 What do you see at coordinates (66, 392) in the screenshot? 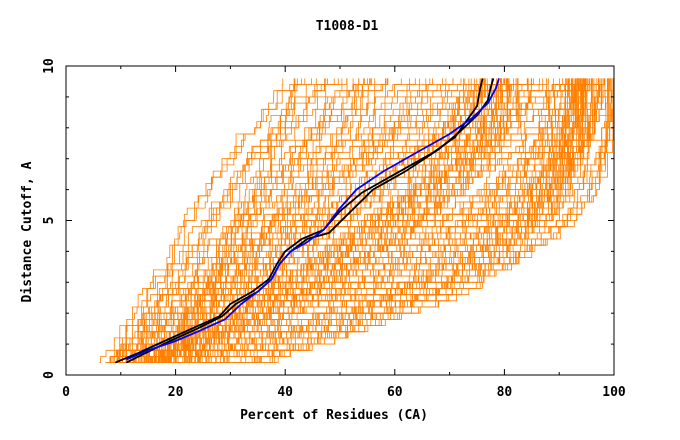
I see `x-tick-label: 0` at bounding box center [66, 392].